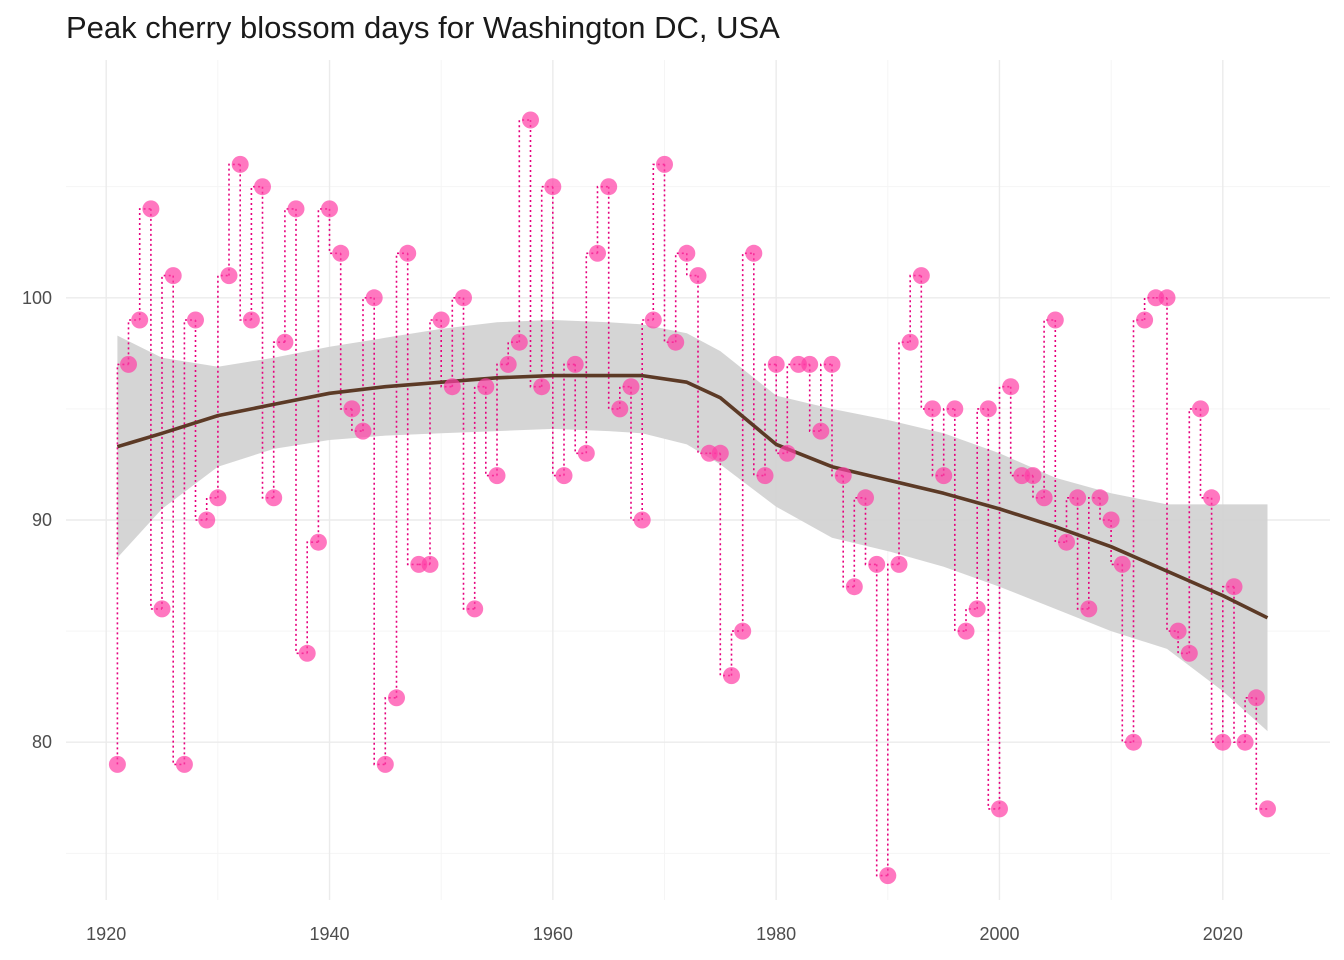  Describe the element at coordinates (37, 298) in the screenshot. I see `y-tick-label: 100` at that location.